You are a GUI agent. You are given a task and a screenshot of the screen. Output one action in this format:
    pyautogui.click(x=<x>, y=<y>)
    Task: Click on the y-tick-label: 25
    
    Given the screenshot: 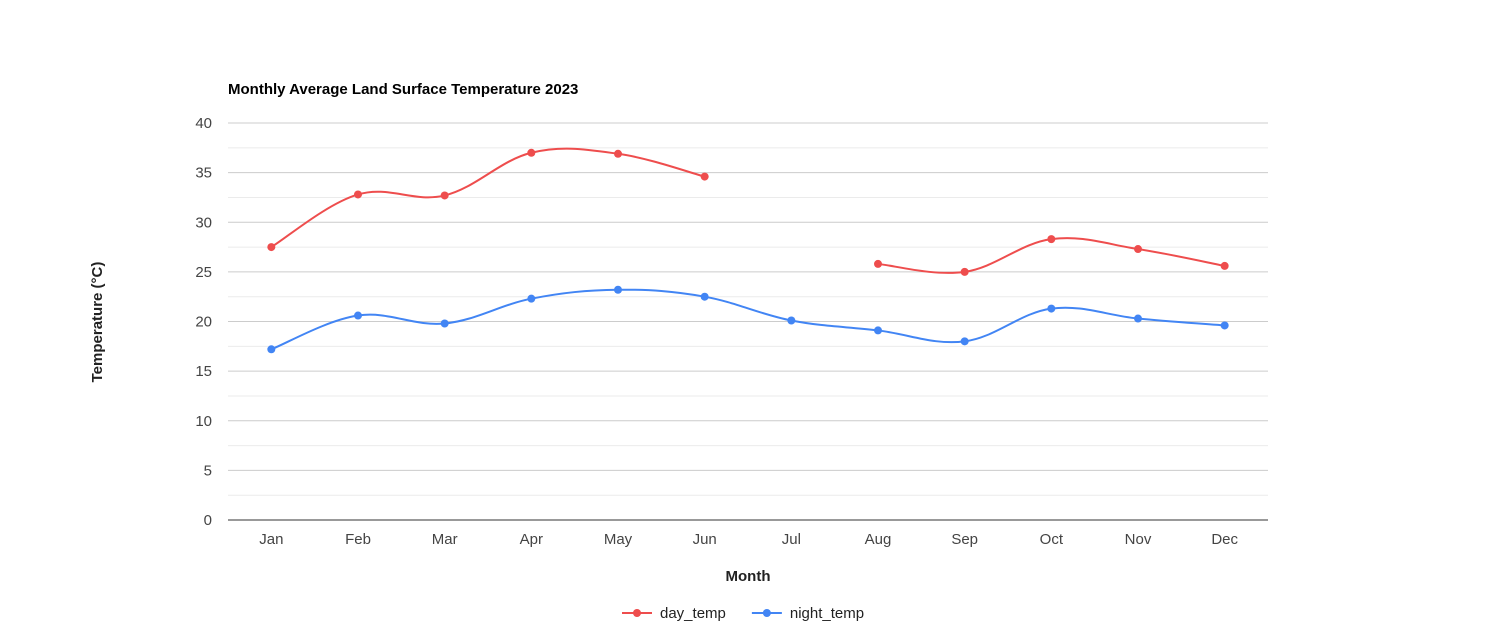 What is the action you would take?
    pyautogui.click(x=203, y=272)
    